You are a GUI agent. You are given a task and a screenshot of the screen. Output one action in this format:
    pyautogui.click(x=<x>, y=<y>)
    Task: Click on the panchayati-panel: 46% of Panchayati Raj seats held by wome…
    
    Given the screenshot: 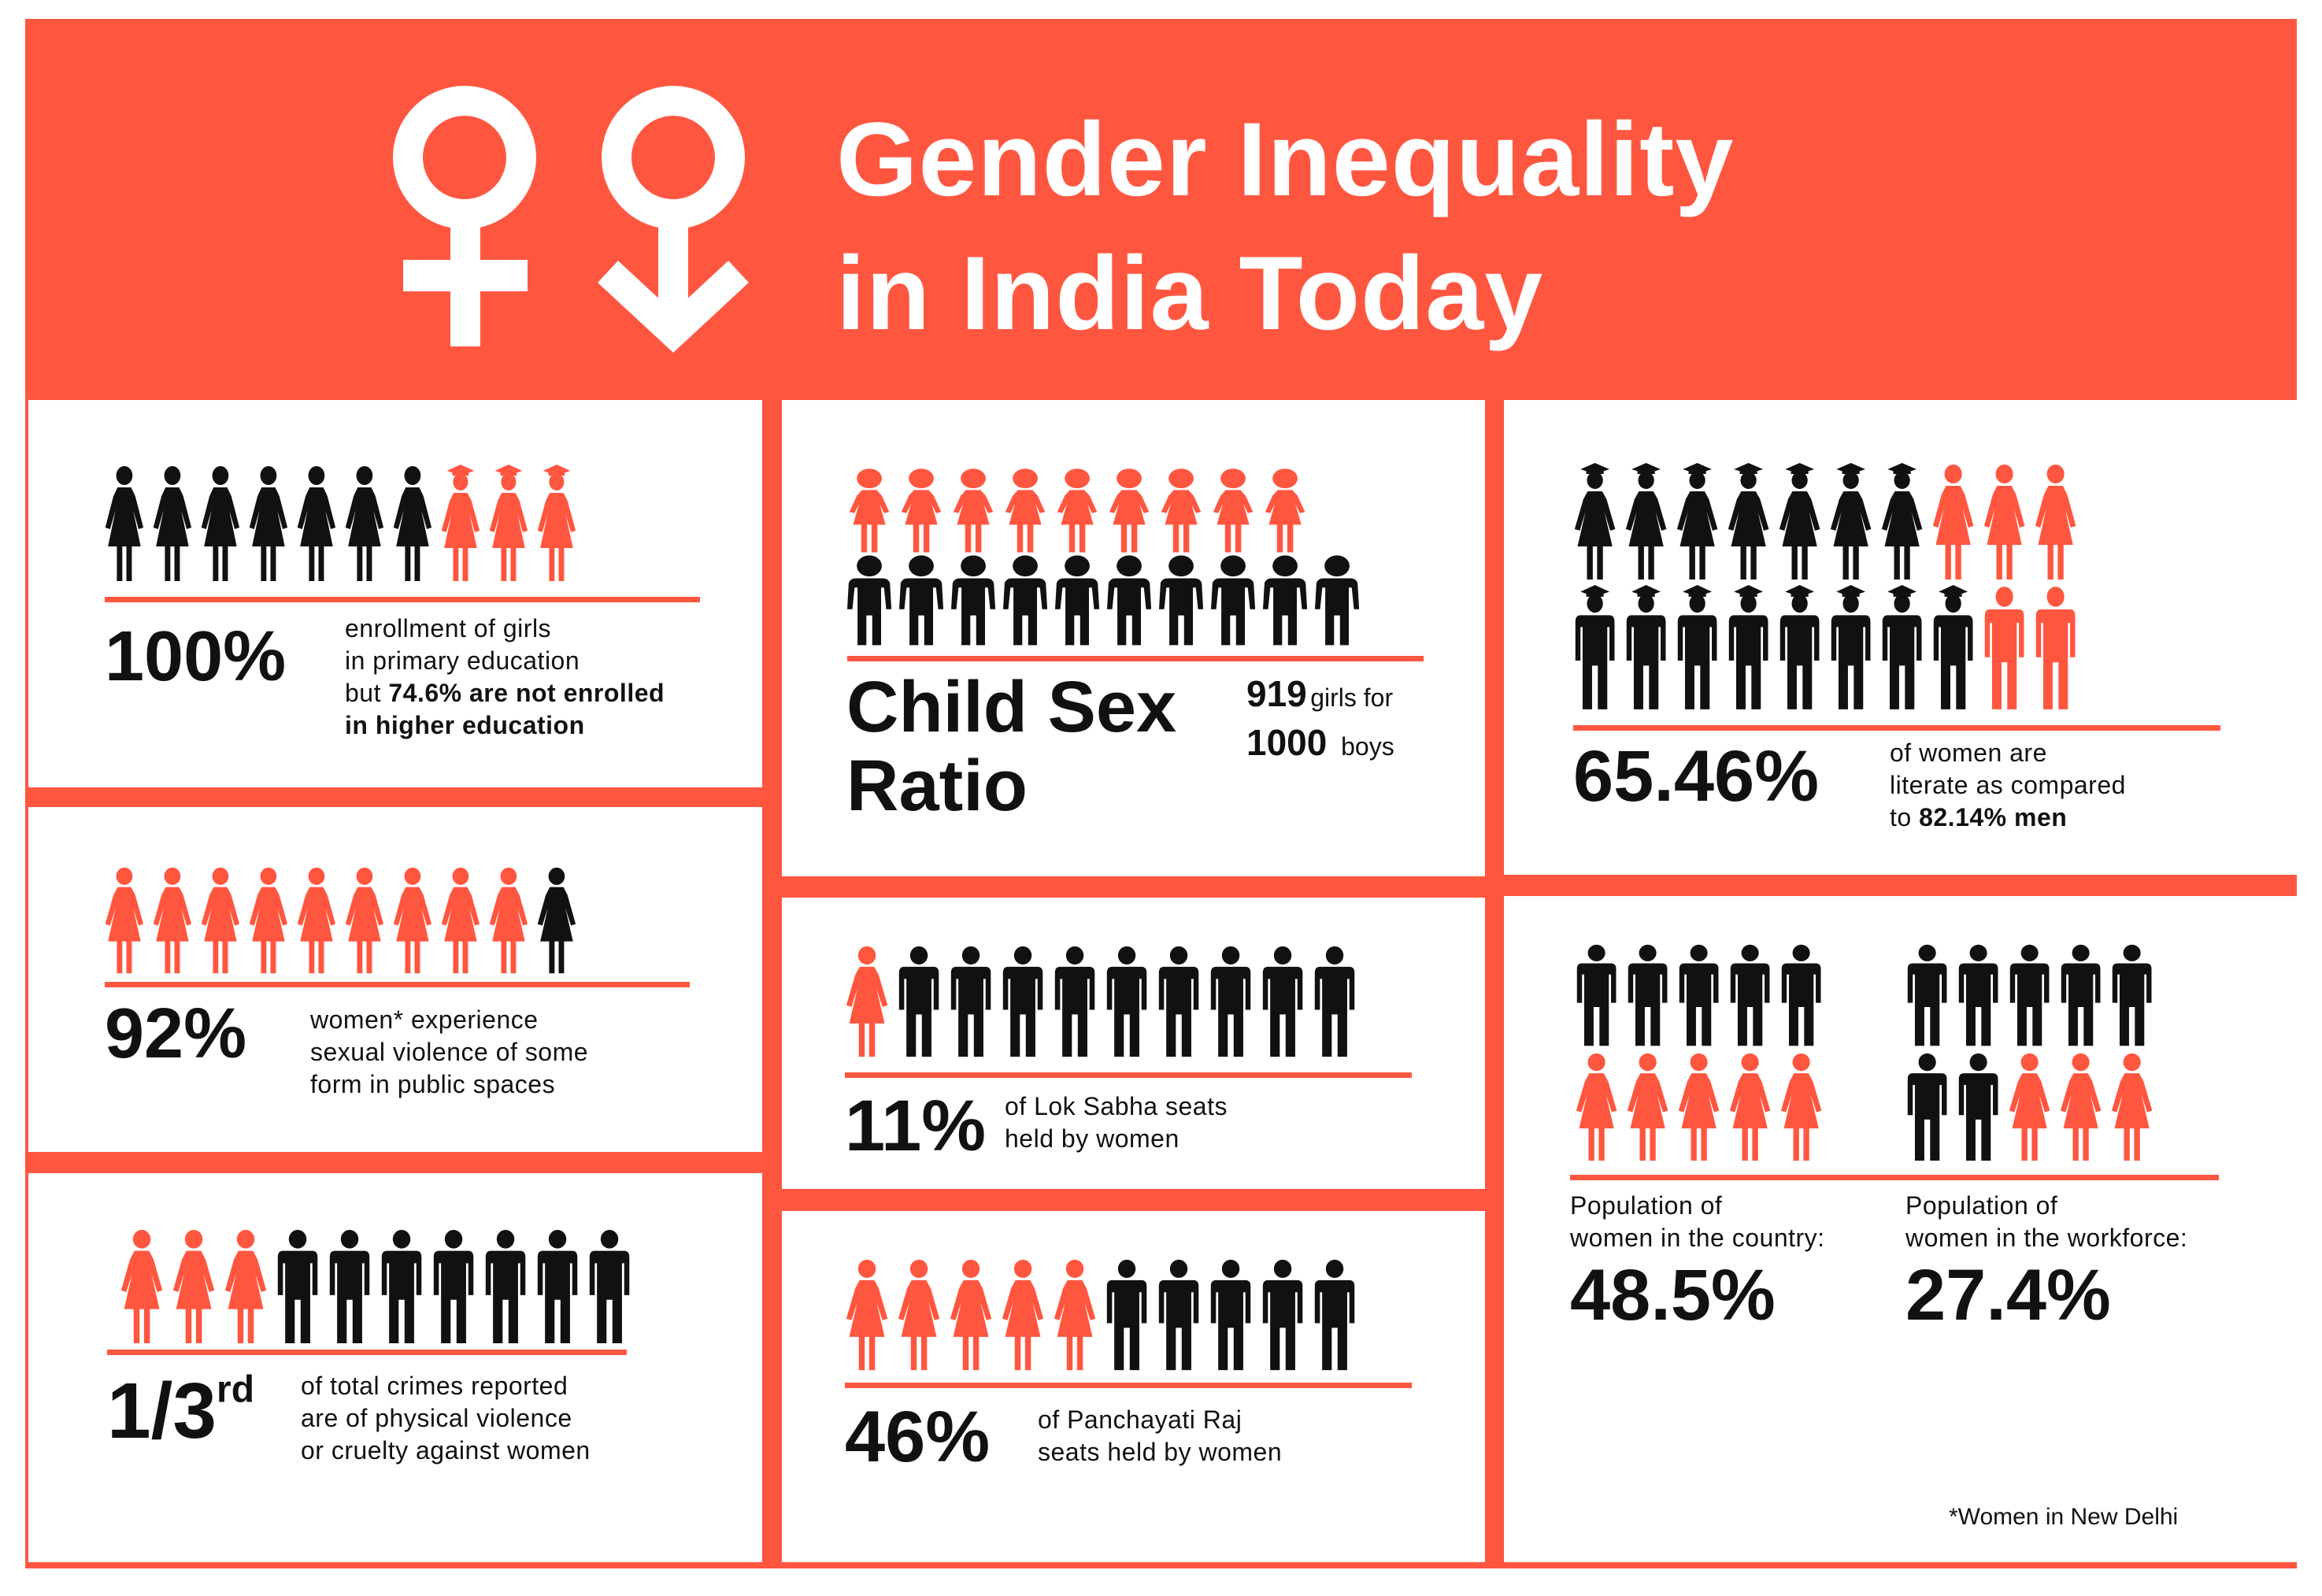 What is the action you would take?
    pyautogui.click(x=1133, y=1386)
    